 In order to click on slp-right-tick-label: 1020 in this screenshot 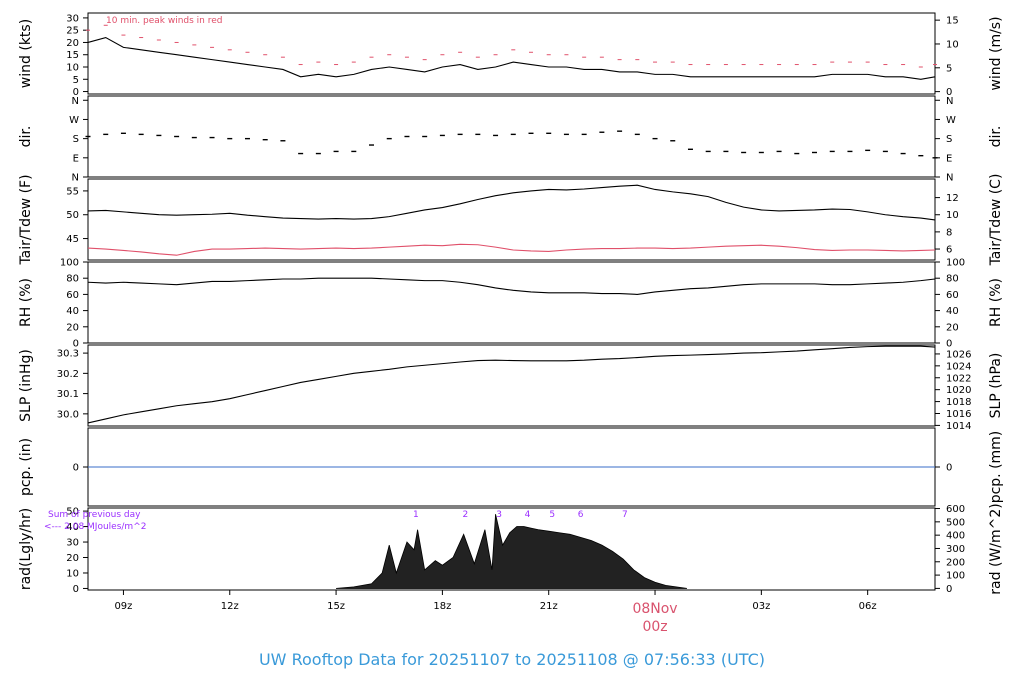, I will do `click(958, 390)`.